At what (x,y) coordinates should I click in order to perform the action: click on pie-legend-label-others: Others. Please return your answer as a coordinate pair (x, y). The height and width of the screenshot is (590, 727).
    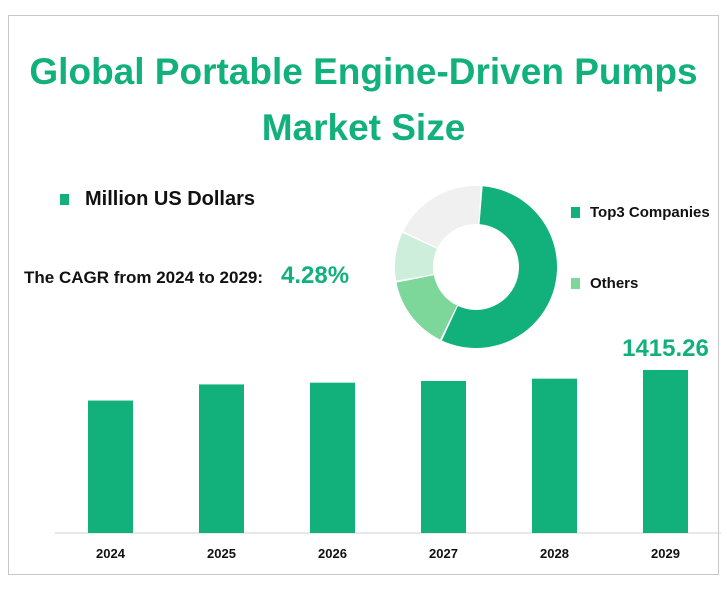
    Looking at the image, I should click on (614, 283).